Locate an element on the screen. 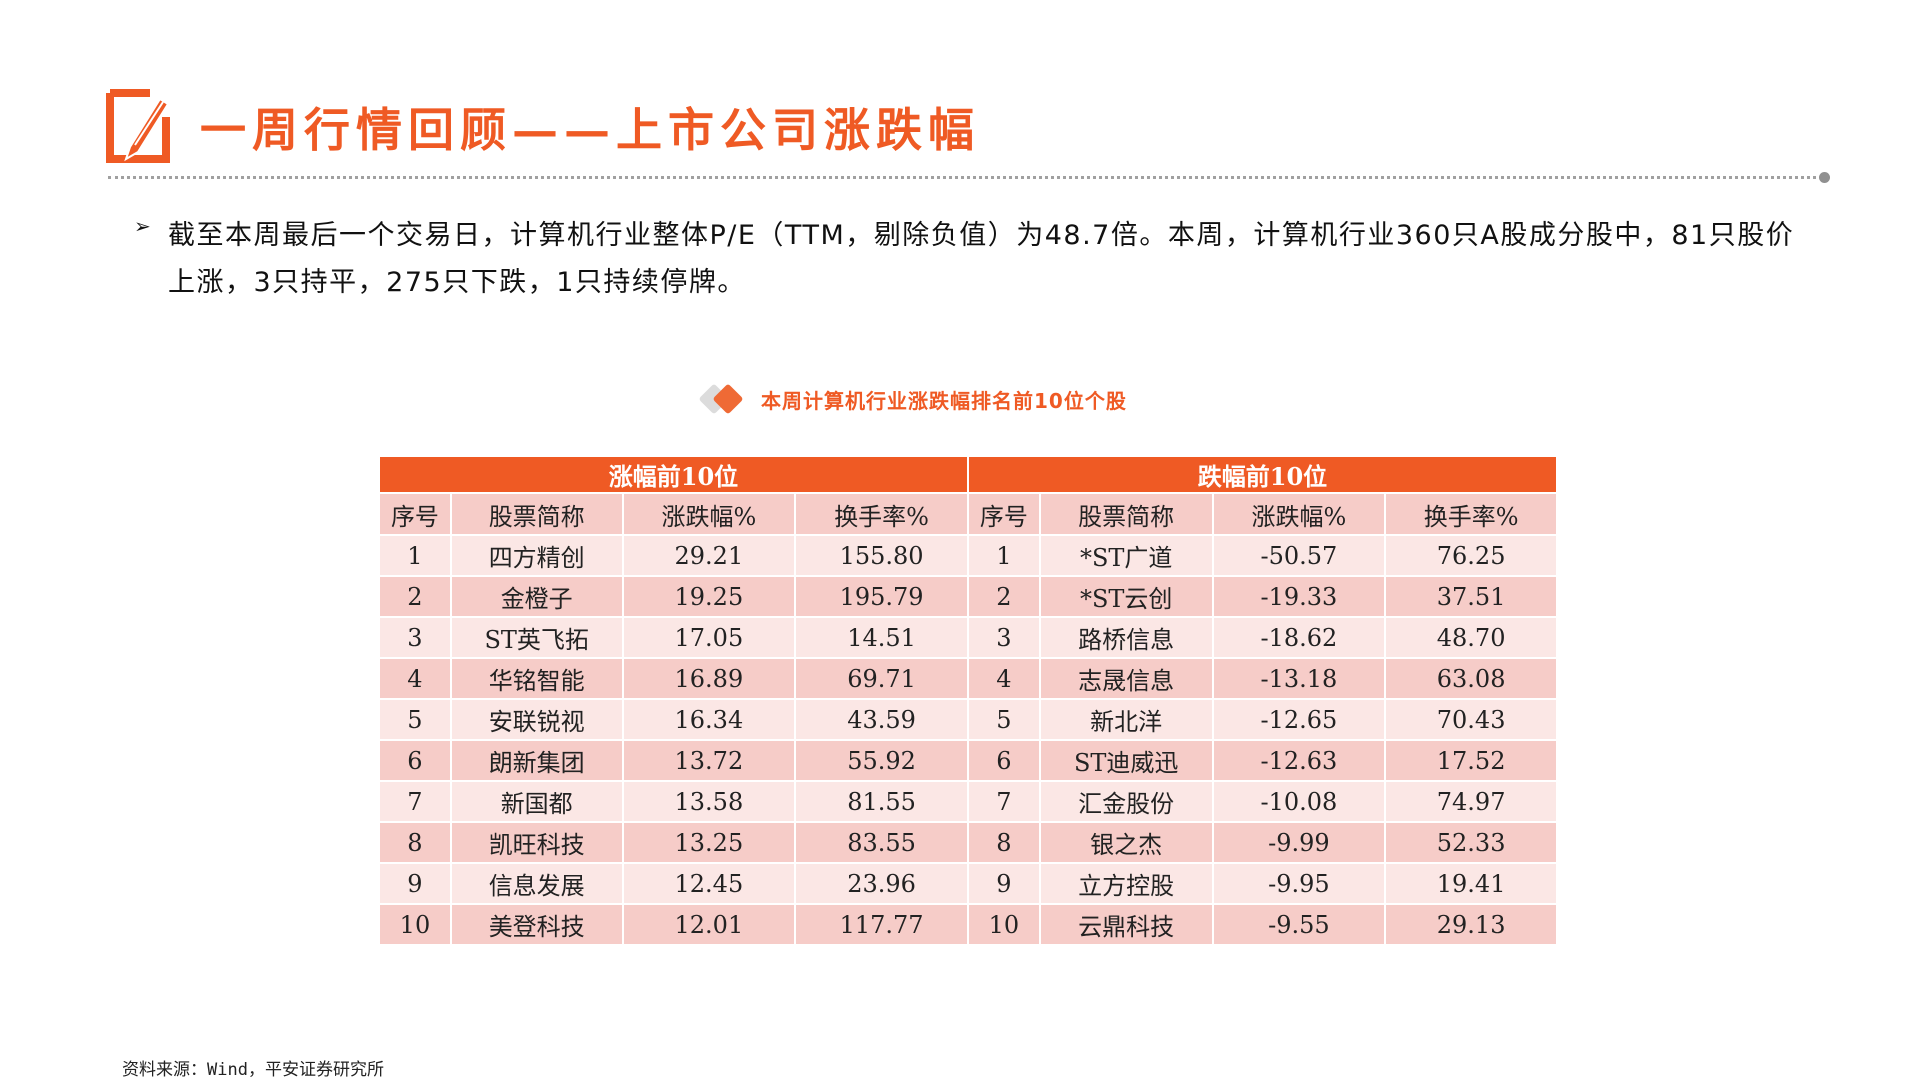 This screenshot has height=1080, width=1920. table-row: 2 金橙子 19.25 195.79 2 *ST云创 -19.33 37.51 is located at coordinates (968, 596).